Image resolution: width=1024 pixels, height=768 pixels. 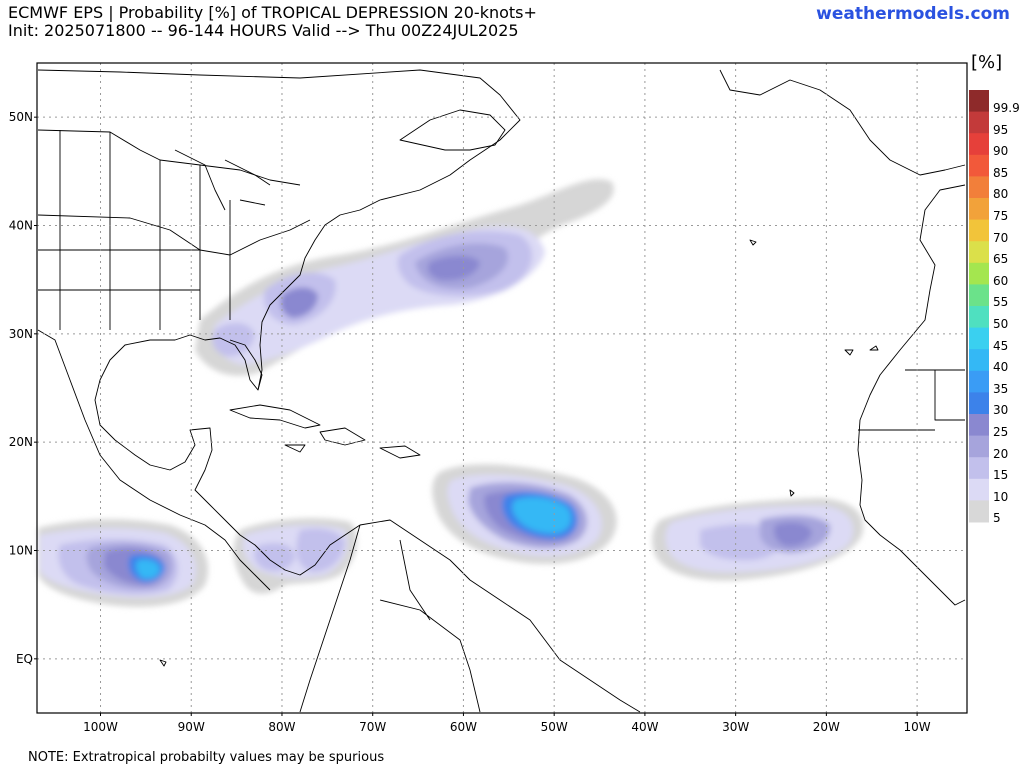 I want to click on lat-label: 40N, so click(x=21, y=226).